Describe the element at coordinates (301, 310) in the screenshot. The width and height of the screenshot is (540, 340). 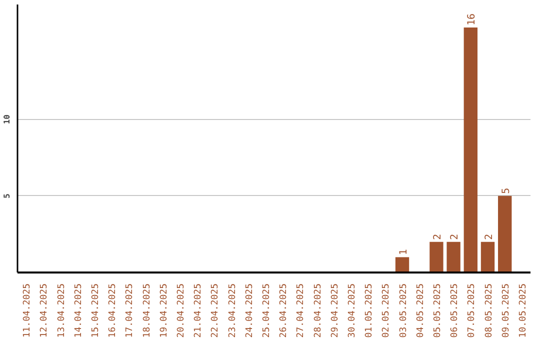
I see `x-tick-label: 27.04.2025` at that location.